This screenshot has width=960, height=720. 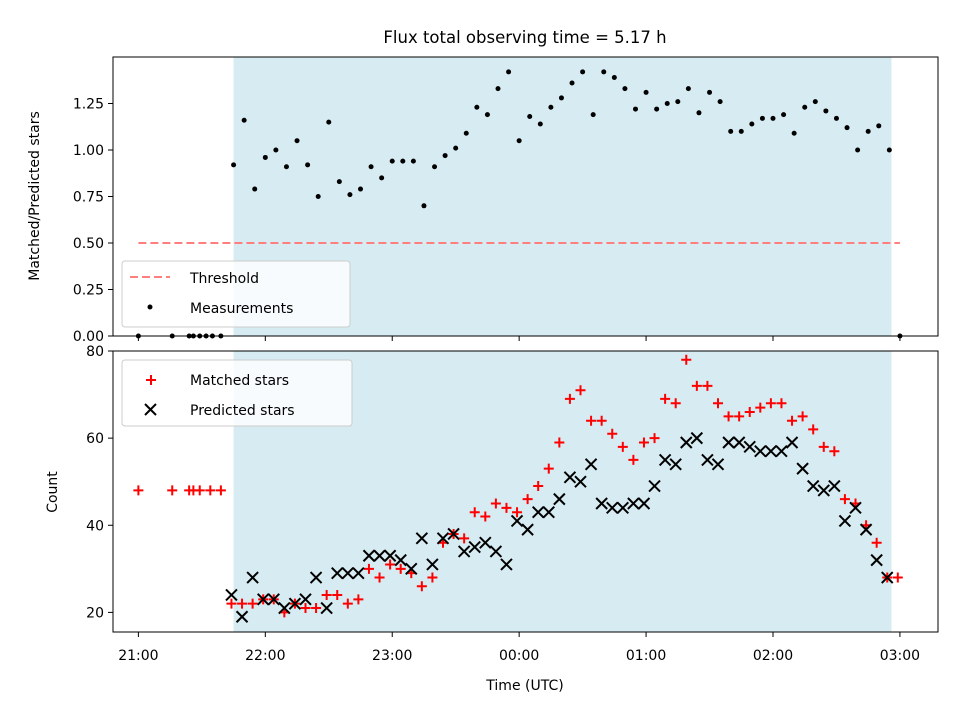 I want to click on bottom-y-tick-label: 40, so click(x=95, y=526).